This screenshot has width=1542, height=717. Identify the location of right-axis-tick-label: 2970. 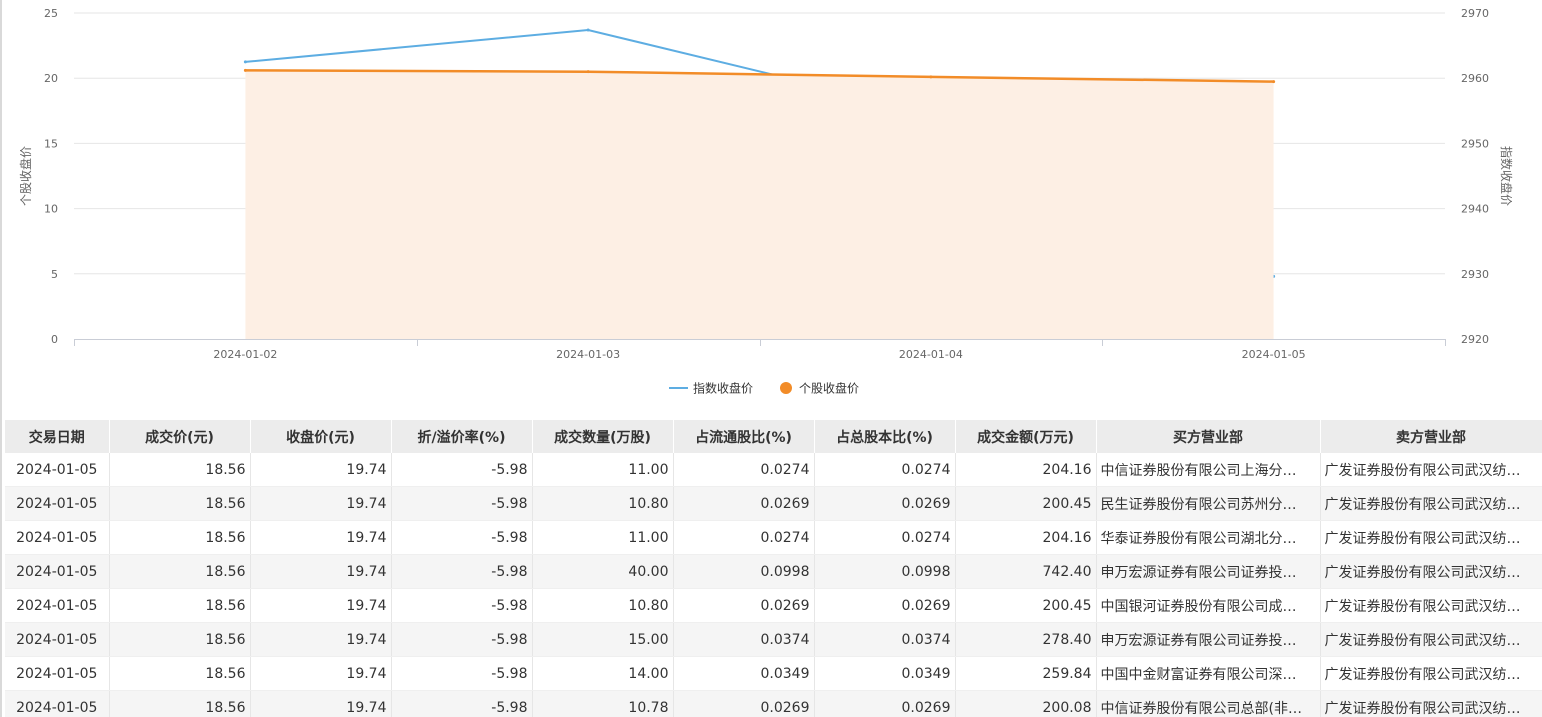
(1475, 13).